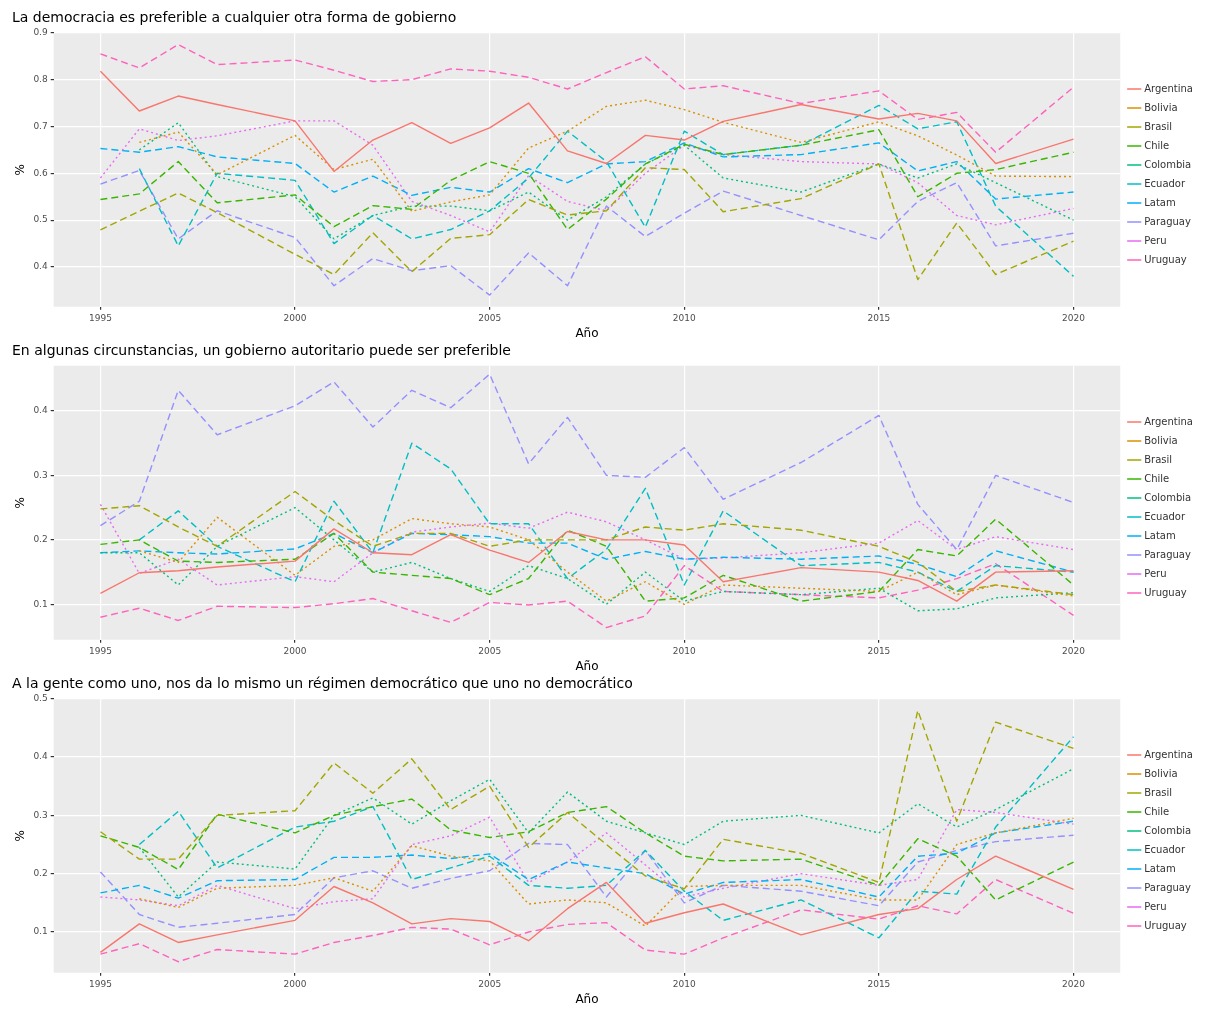  What do you see at coordinates (322, 683) in the screenshot?
I see `chart-title: A la gente como uno, nos da lo mismo un régimen democrático que uno no democrático` at bounding box center [322, 683].